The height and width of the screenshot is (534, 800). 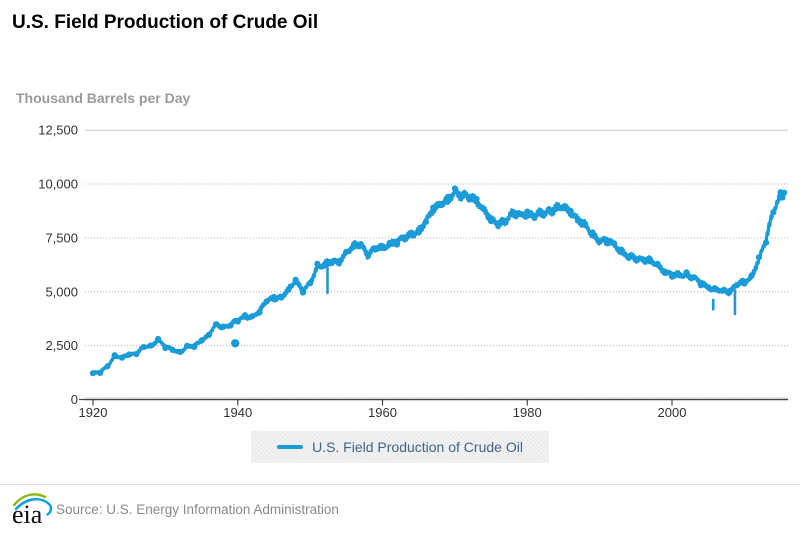 I want to click on y-tick-label: 5,000, so click(x=61, y=291).